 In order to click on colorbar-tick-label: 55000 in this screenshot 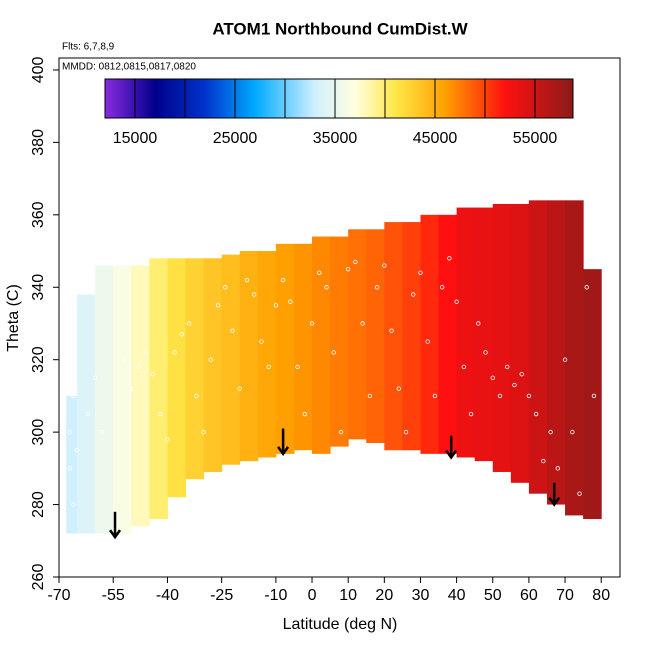, I will do `click(535, 138)`.